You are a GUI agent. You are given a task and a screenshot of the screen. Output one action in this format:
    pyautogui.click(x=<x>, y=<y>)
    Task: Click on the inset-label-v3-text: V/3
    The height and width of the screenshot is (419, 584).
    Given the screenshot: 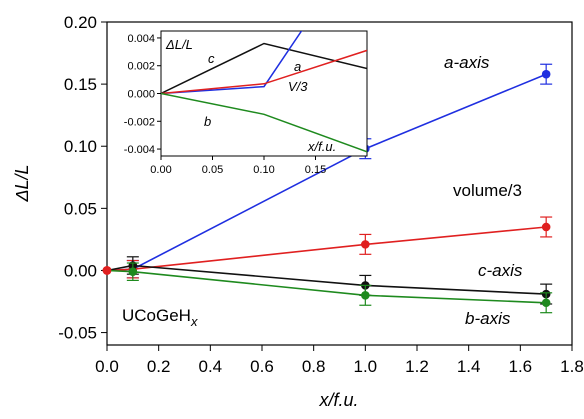 What is the action you would take?
    pyautogui.click(x=298, y=86)
    